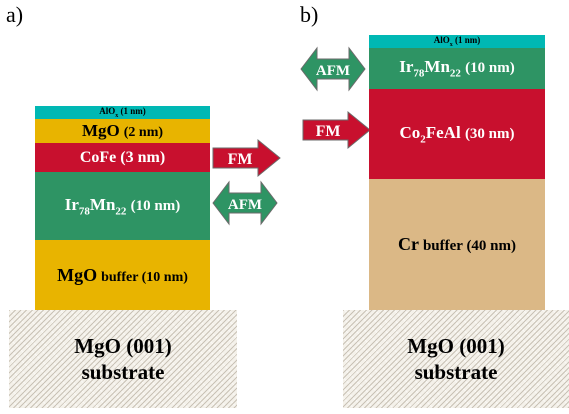 This screenshot has height=414, width=569. I want to click on panel-b-cr-buffer-label: Cr buffer (40 nm), so click(457, 244).